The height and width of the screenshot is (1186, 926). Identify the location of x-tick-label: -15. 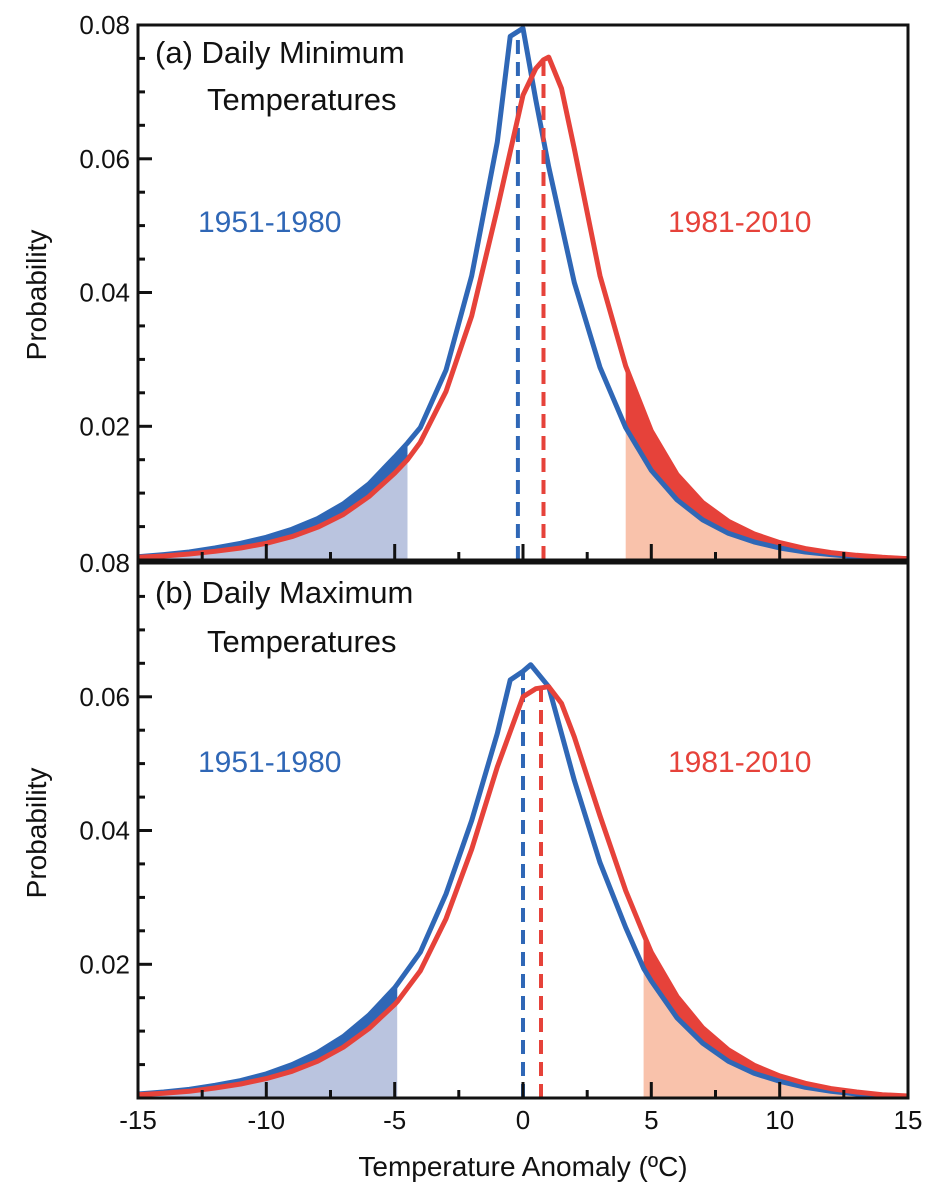
(138, 1120).